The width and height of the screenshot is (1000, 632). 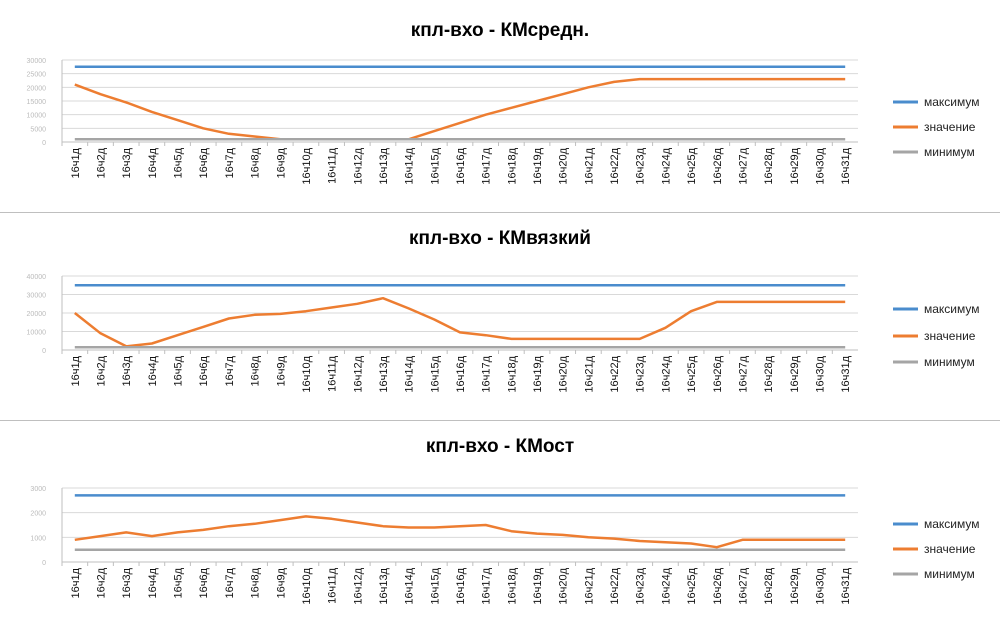 What do you see at coordinates (230, 370) in the screenshot?
I see `x-tick-label: 16ч7д` at bounding box center [230, 370].